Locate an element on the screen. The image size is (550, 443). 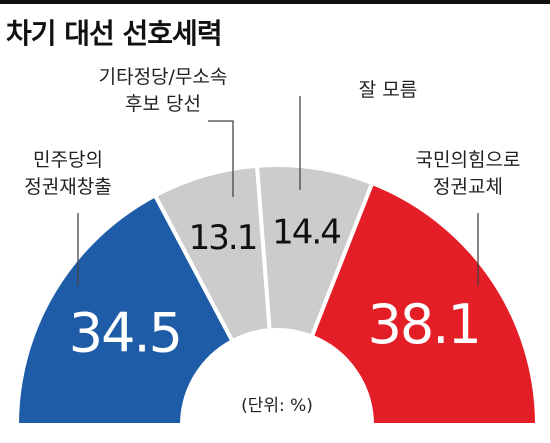
category-label-democratic-reelection: 정권재창출 is located at coordinates (67, 187).